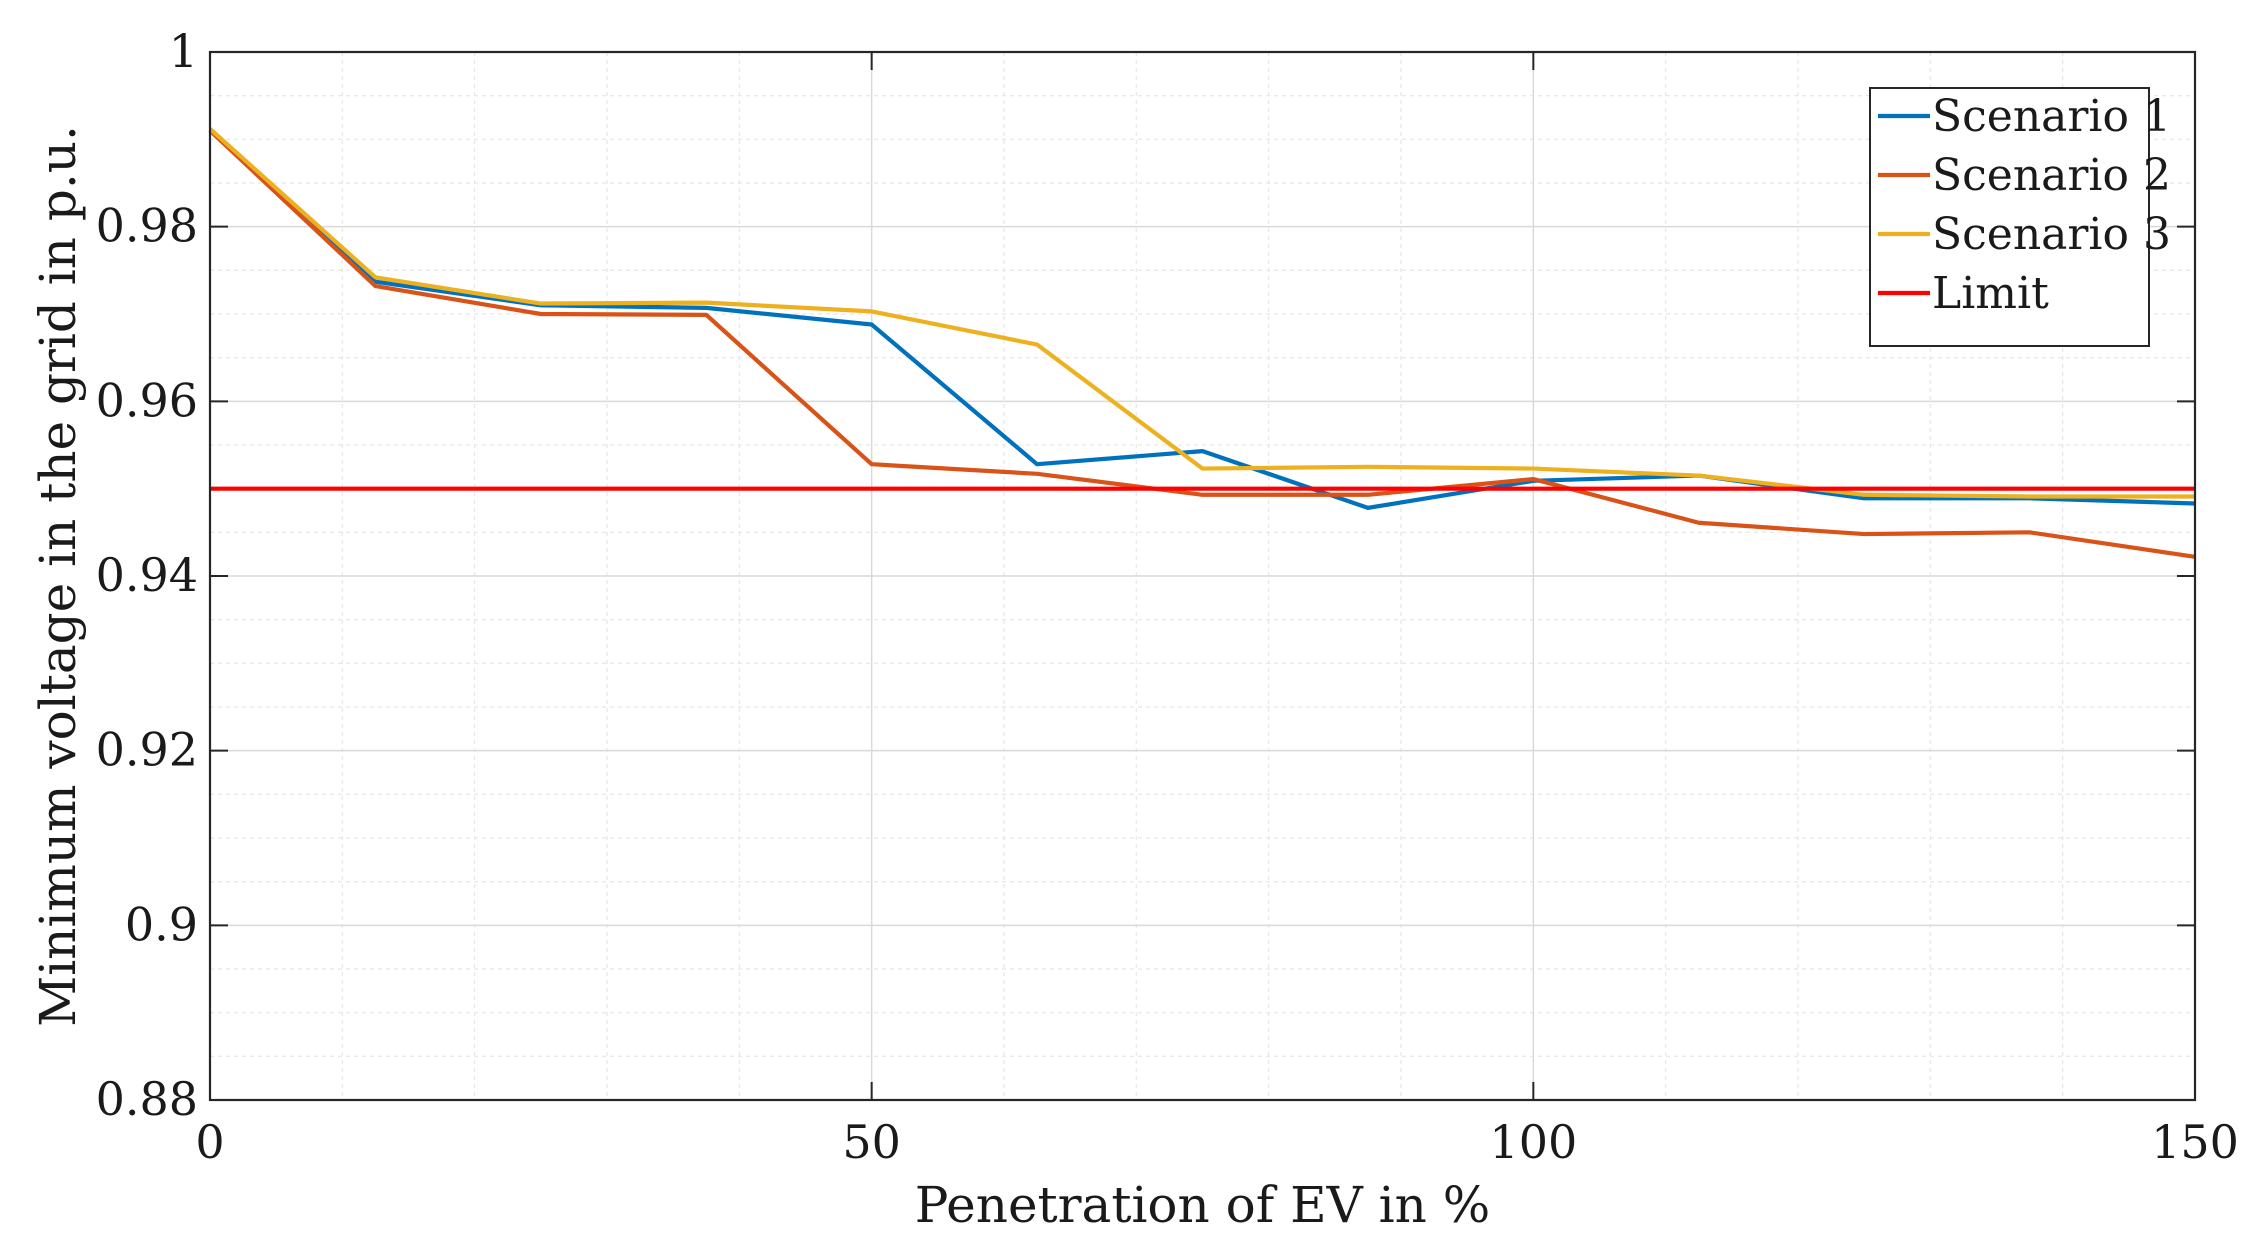 This screenshot has width=2260, height=1253. What do you see at coordinates (1533, 1142) in the screenshot?
I see `x-tick-label: 100` at bounding box center [1533, 1142].